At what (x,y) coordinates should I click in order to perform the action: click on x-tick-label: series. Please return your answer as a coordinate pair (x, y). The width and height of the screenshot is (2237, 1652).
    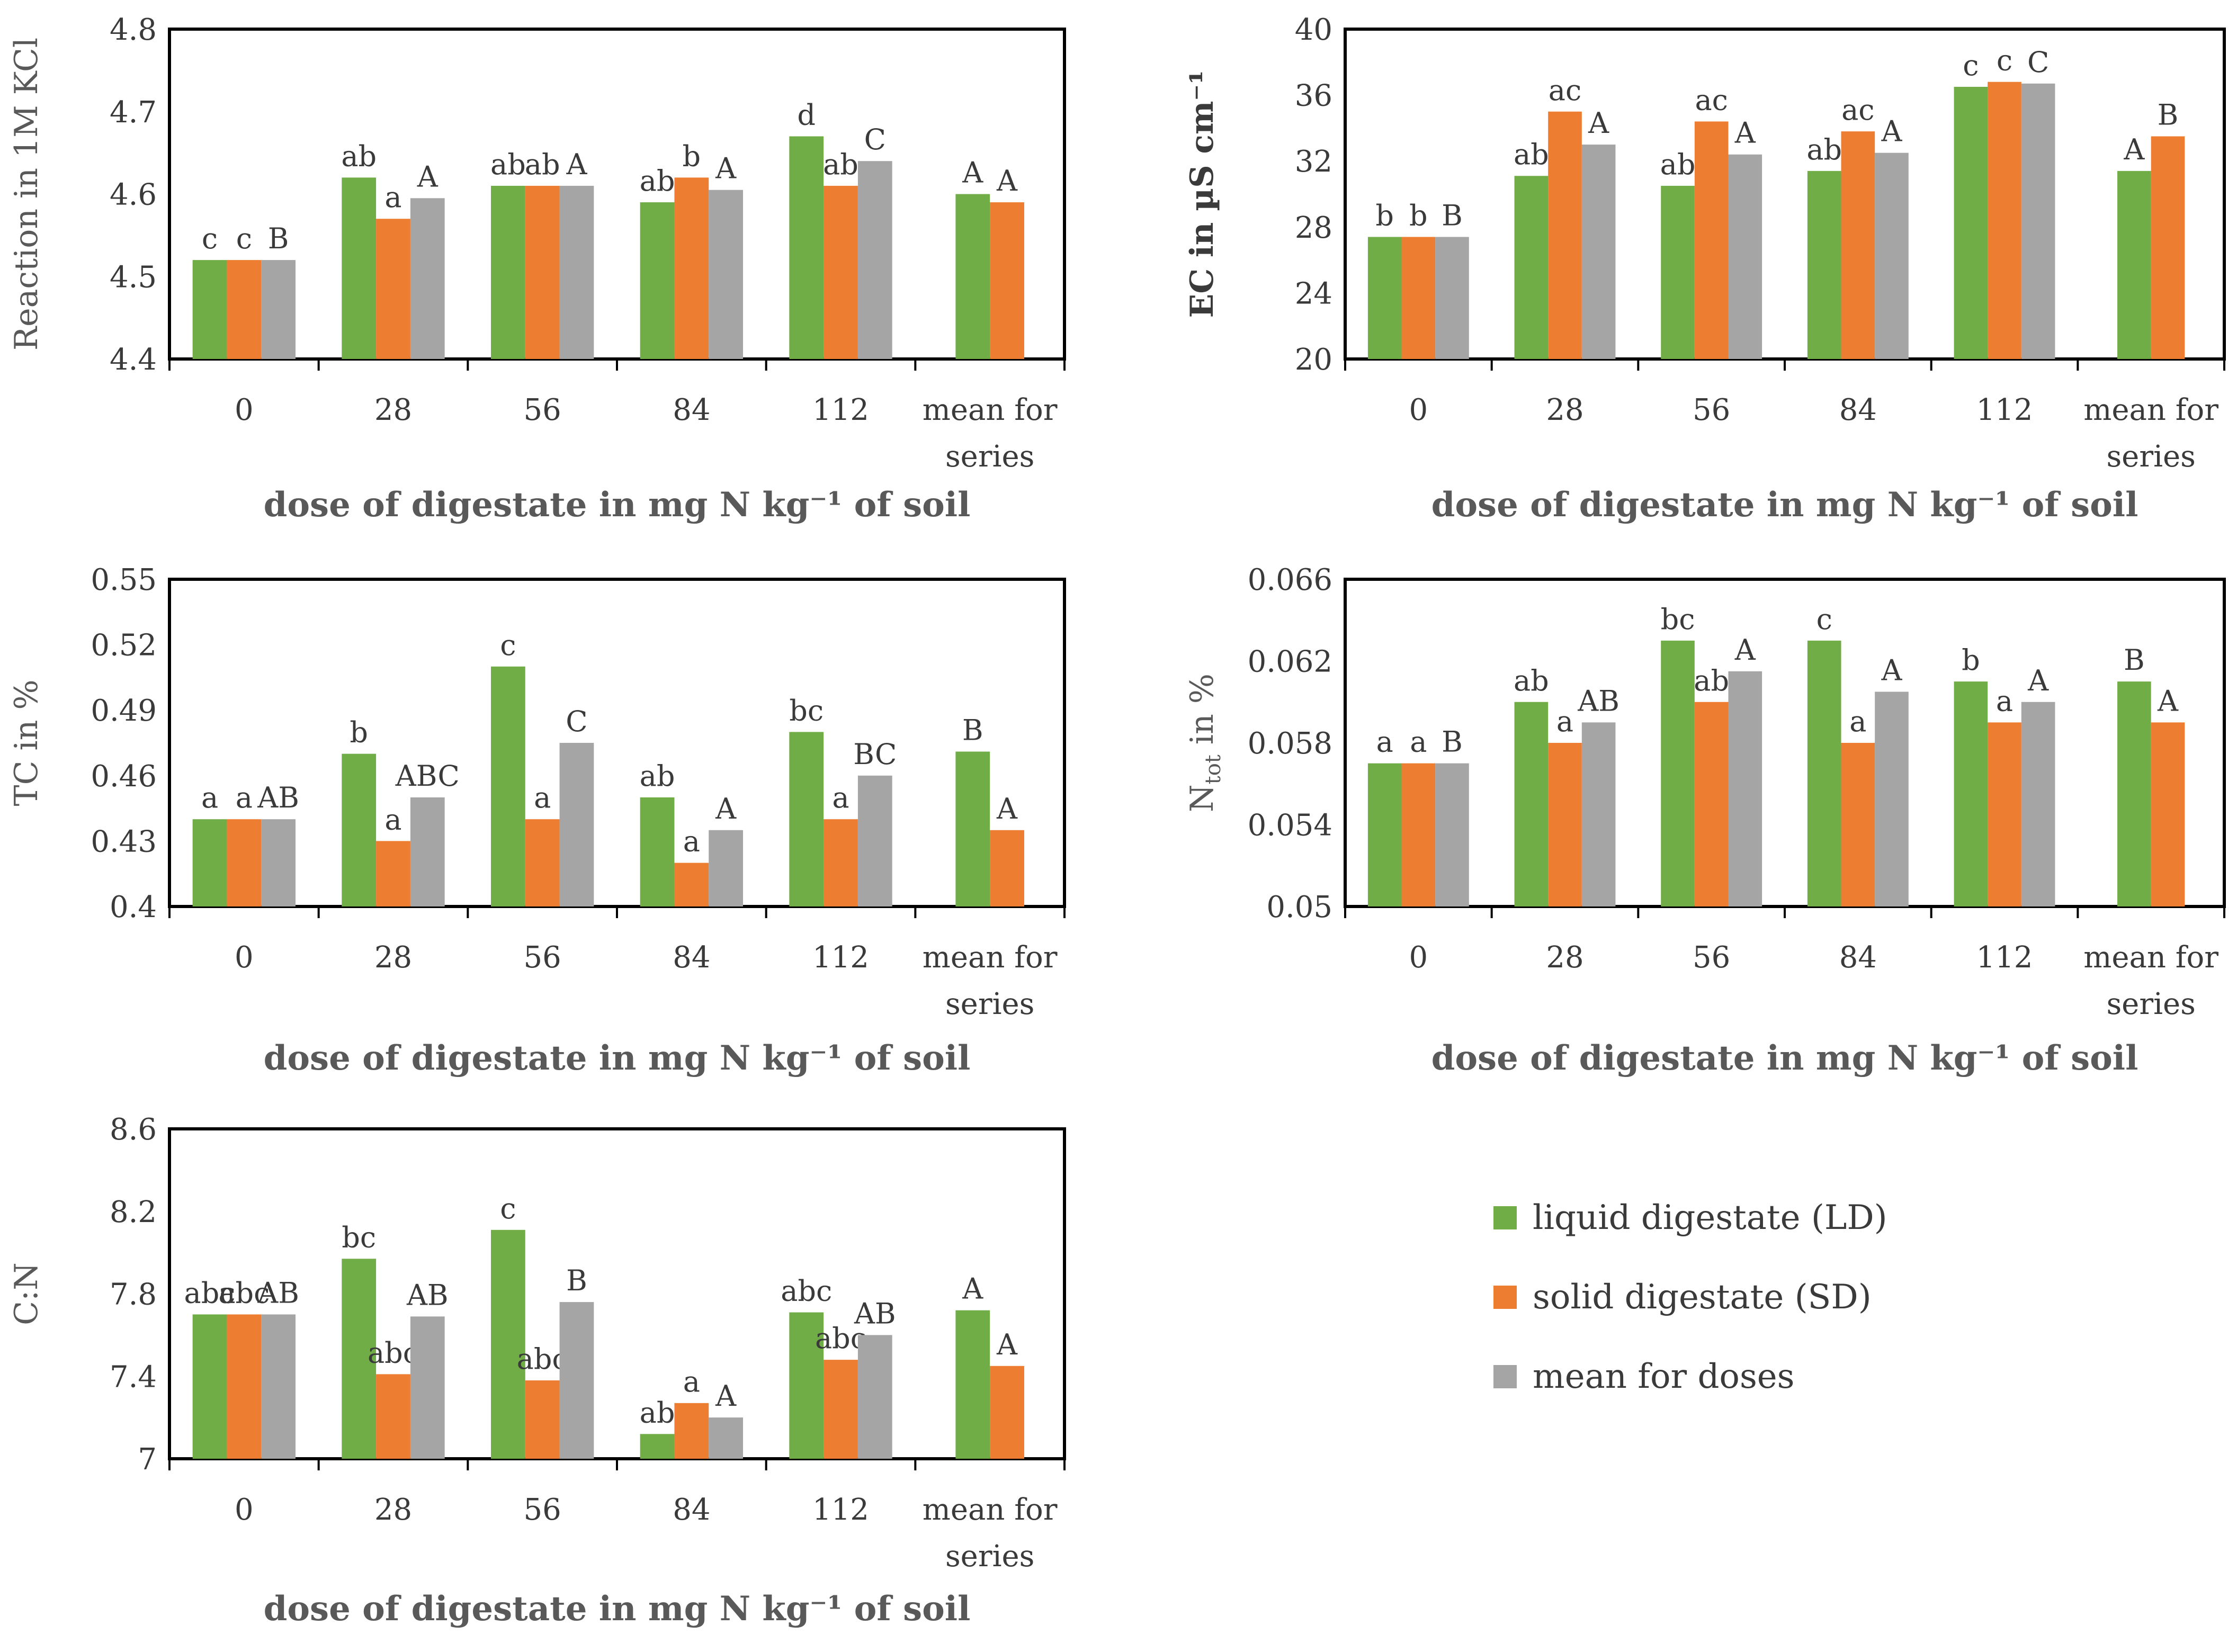
    Looking at the image, I should click on (2150, 456).